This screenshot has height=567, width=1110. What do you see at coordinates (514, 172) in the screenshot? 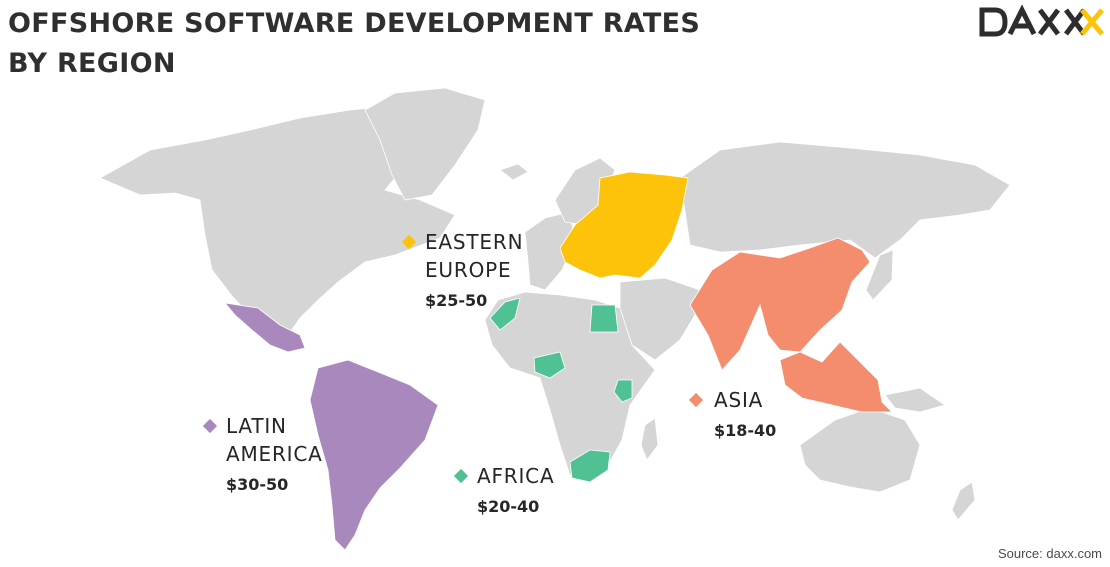
I see `land-iceland` at bounding box center [514, 172].